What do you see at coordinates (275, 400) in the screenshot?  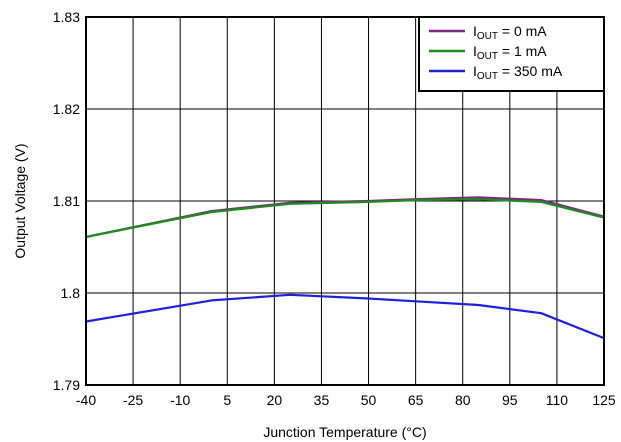 I see `x-tick-label: 20` at bounding box center [275, 400].